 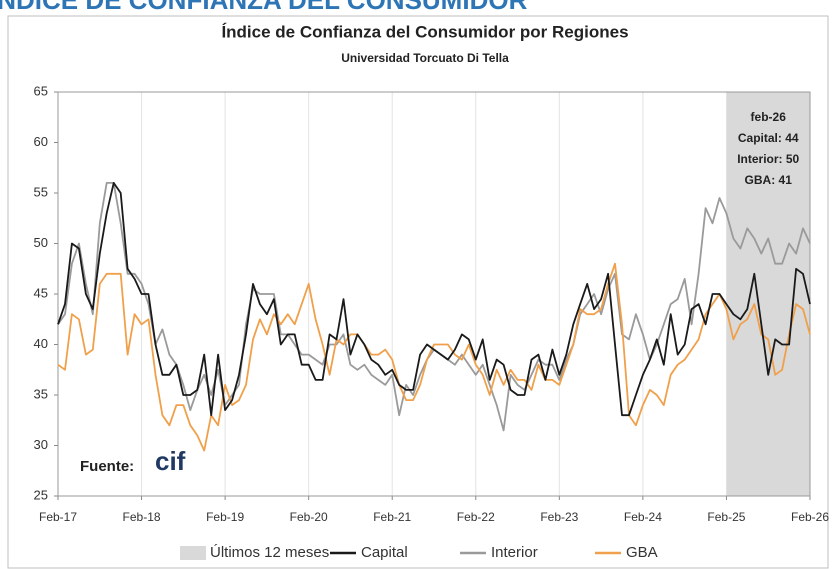 I want to click on legend-label: Capital, so click(x=384, y=552).